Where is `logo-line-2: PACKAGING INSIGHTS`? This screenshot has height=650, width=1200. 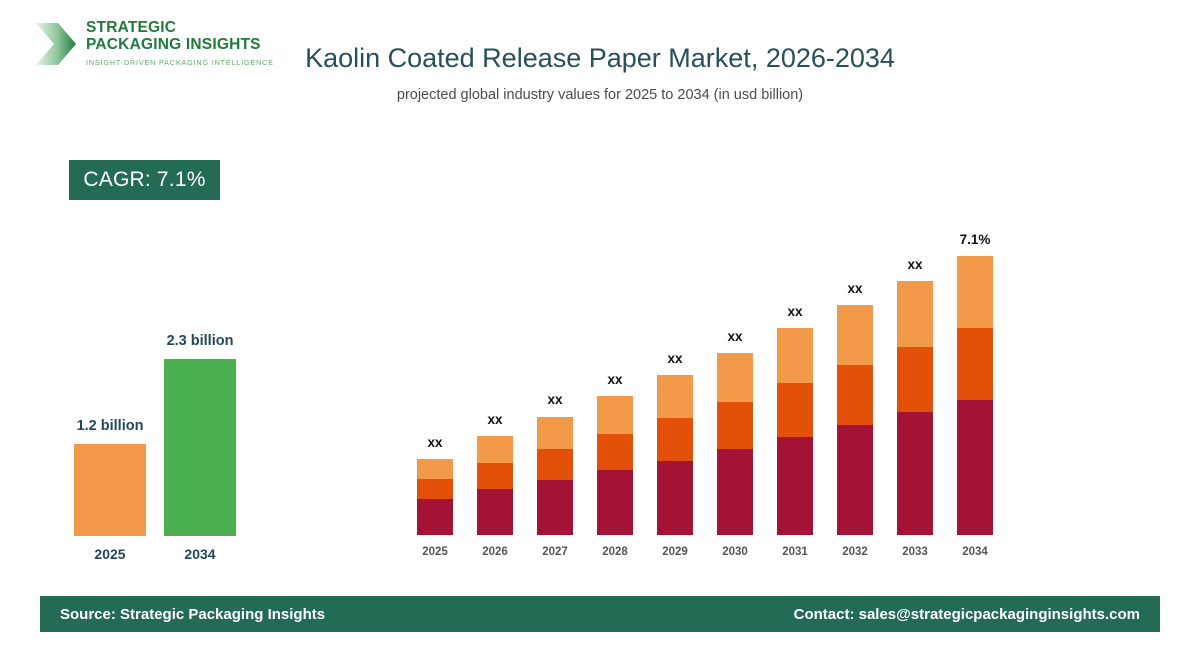
logo-line-2: PACKAGING INSIGHTS is located at coordinates (173, 44).